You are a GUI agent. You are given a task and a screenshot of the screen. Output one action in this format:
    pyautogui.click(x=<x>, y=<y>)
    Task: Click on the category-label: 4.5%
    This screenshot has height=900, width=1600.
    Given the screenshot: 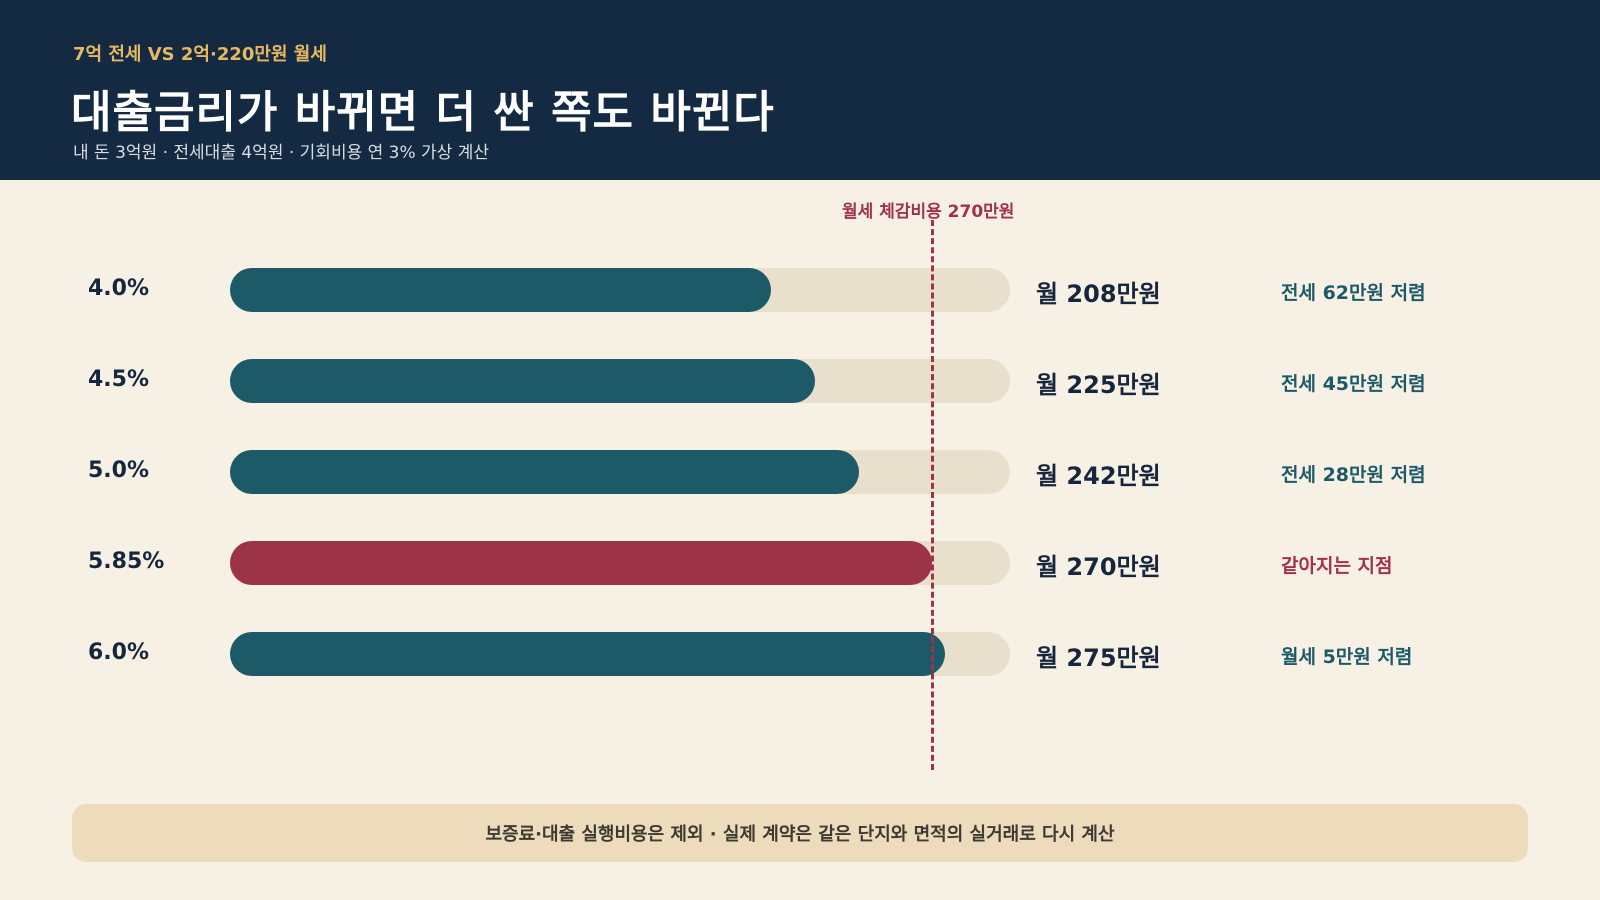 What is the action you would take?
    pyautogui.click(x=119, y=379)
    